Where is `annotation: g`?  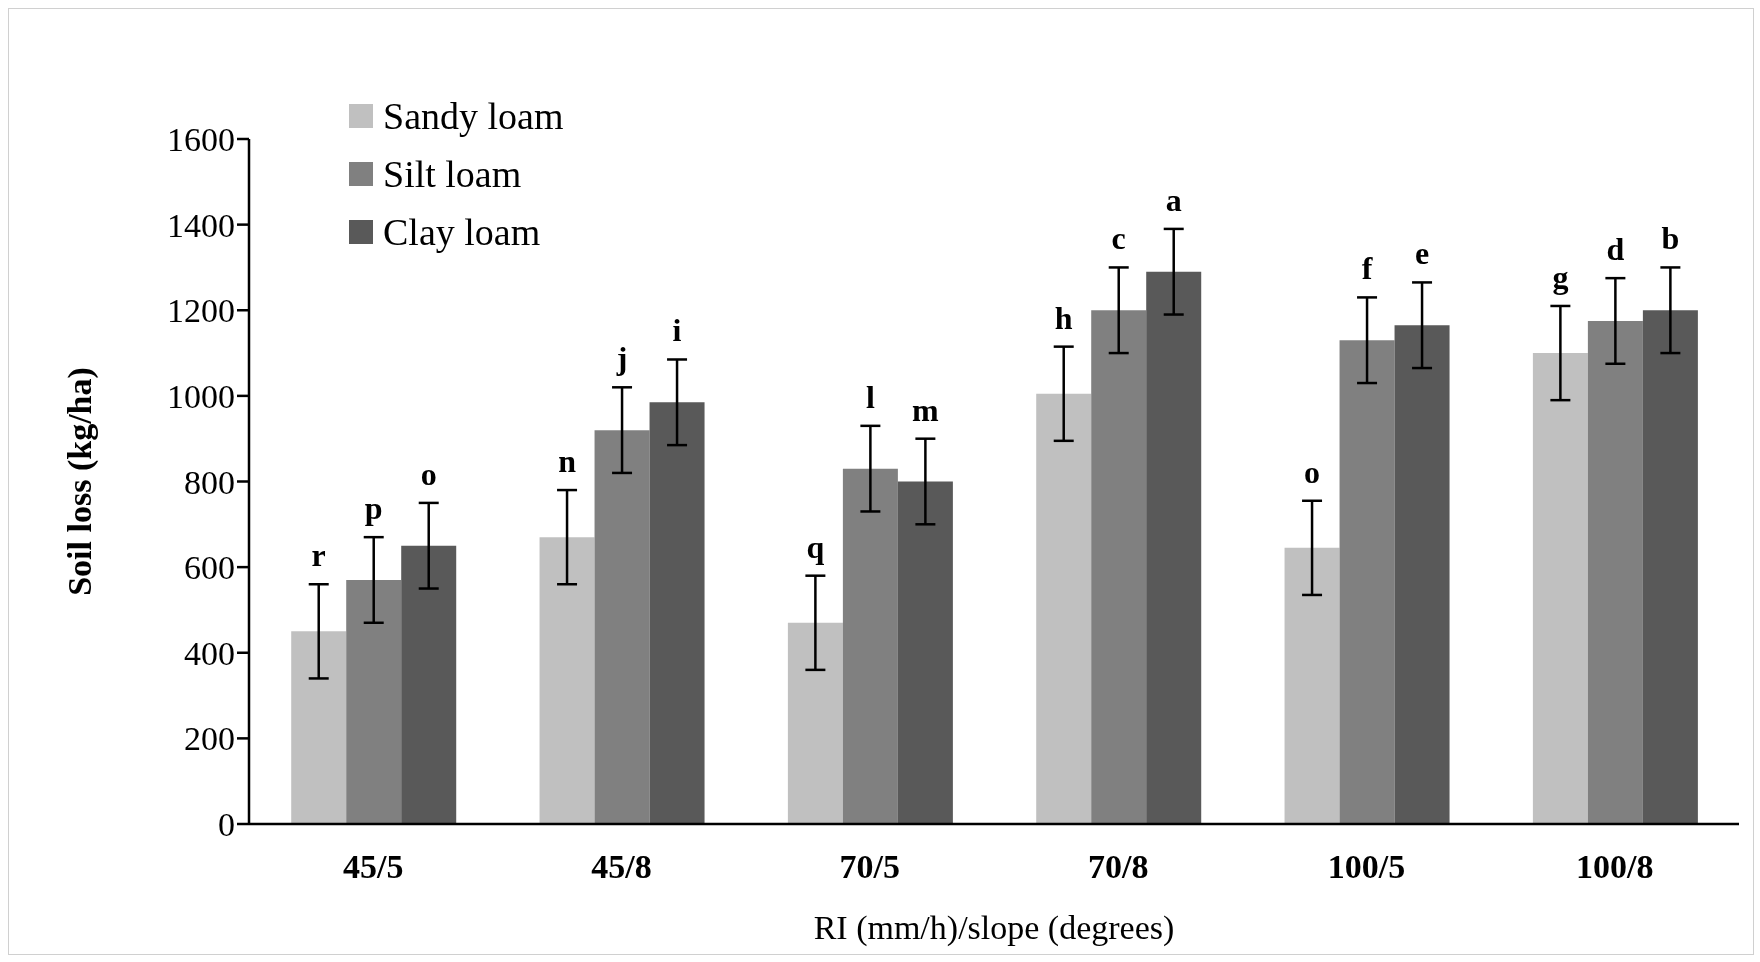
annotation: g is located at coordinates (1560, 276).